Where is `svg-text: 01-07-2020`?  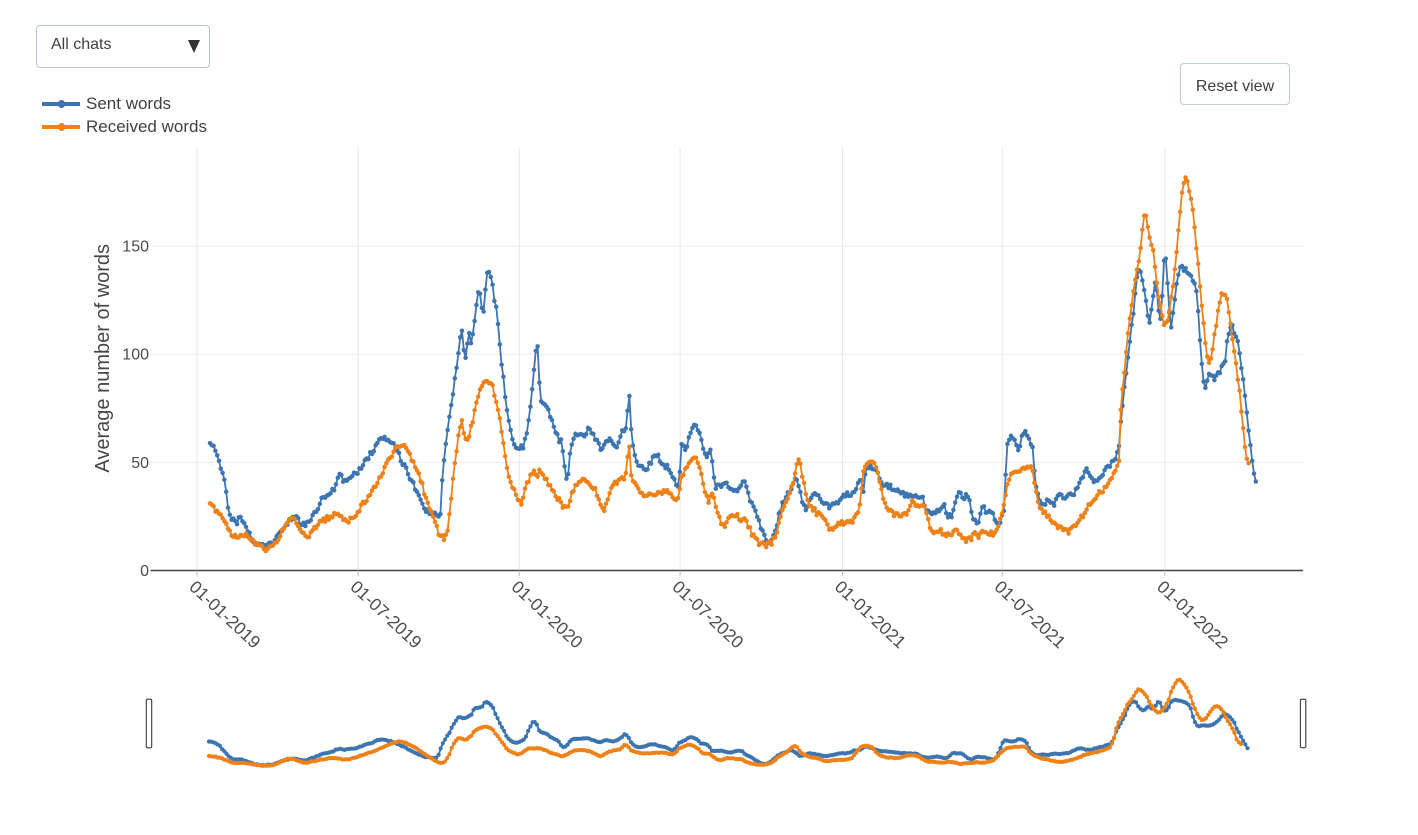
svg-text: 01-07-2020 is located at coordinates (707, 615).